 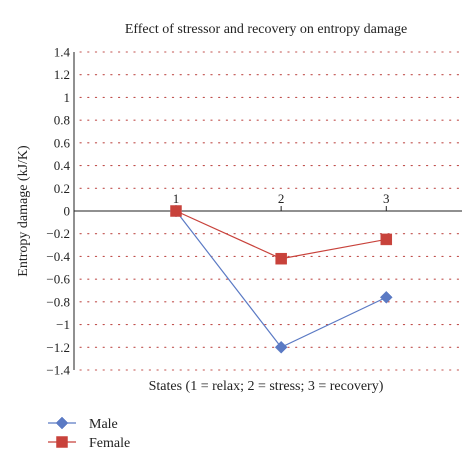 I want to click on legend-label-male: Male, so click(x=103, y=424).